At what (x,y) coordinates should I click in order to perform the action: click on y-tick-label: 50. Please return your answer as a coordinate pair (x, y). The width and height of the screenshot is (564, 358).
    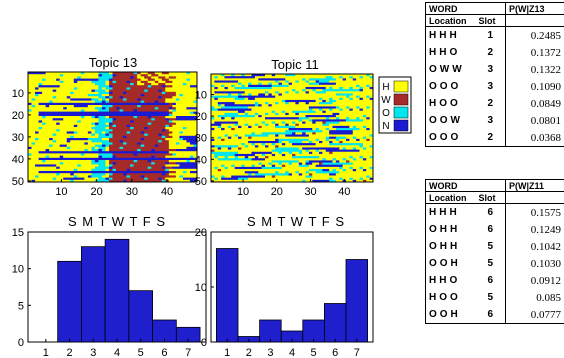
    Looking at the image, I should click on (201, 182).